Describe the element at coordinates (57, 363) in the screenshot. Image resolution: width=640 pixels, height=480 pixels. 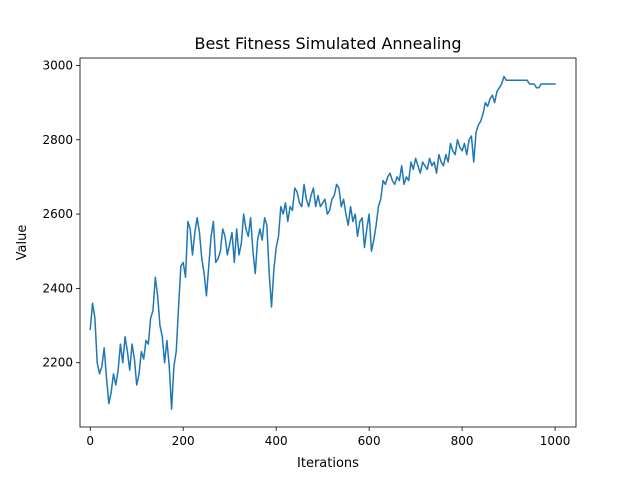
I see `y-tick-label: 2200` at that location.